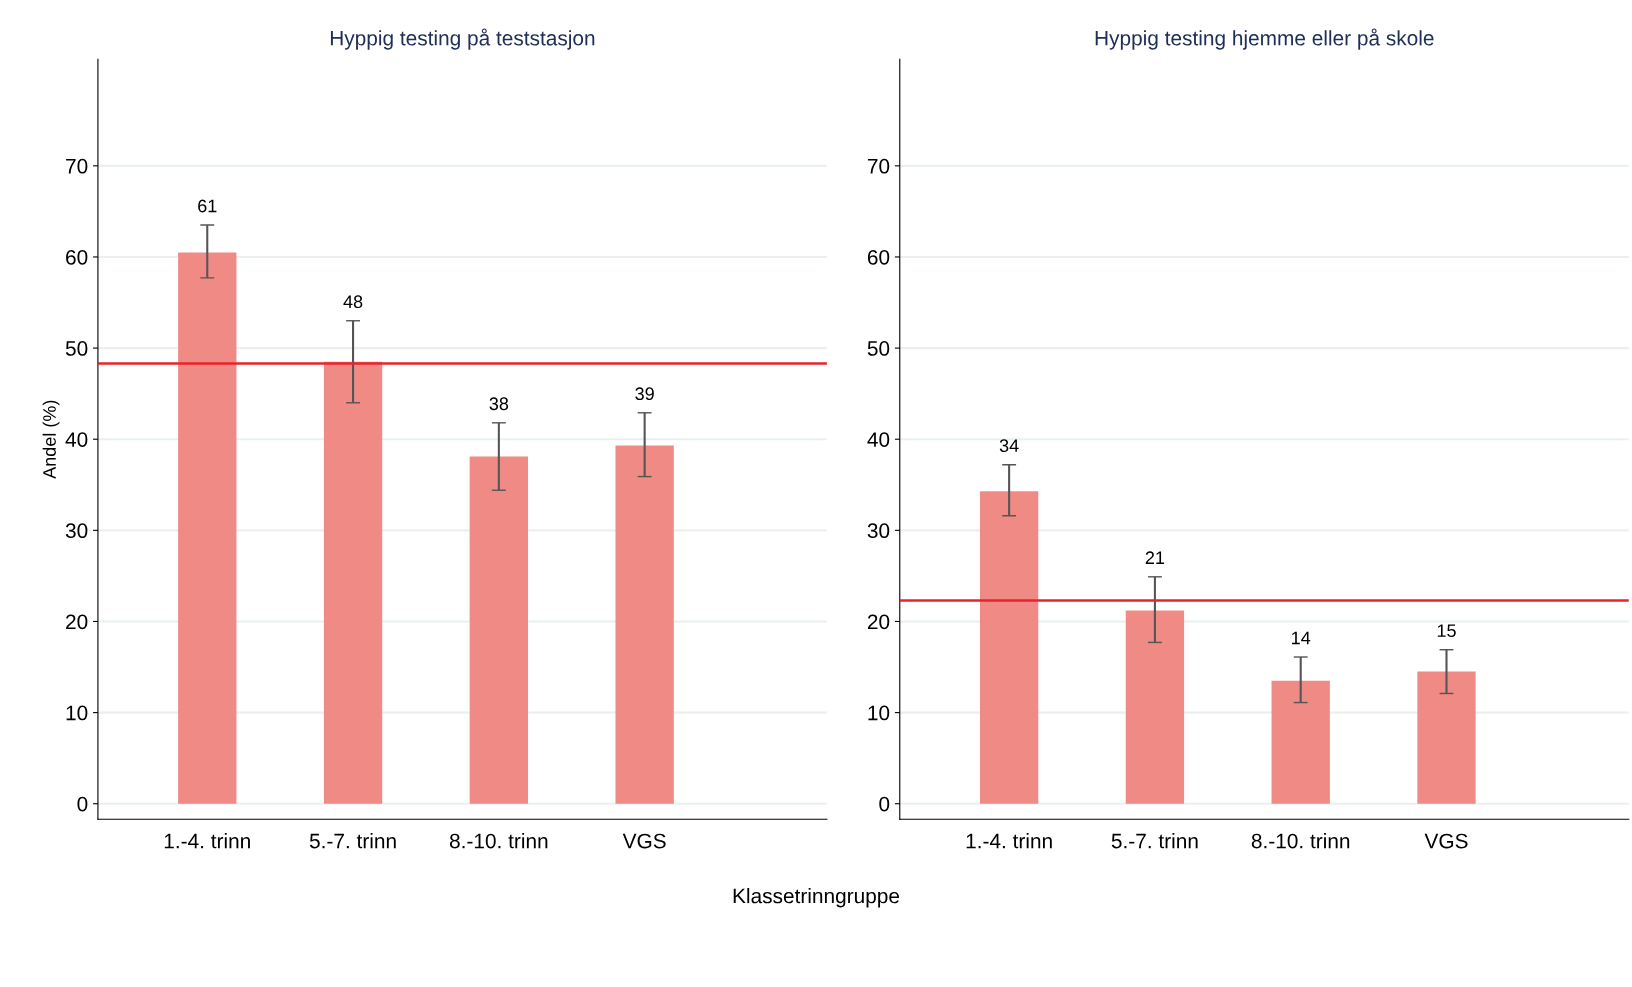 Image resolution: width=1632 pixels, height=987 pixels. Describe the element at coordinates (353, 302) in the screenshot. I see `data-label: 48` at that location.